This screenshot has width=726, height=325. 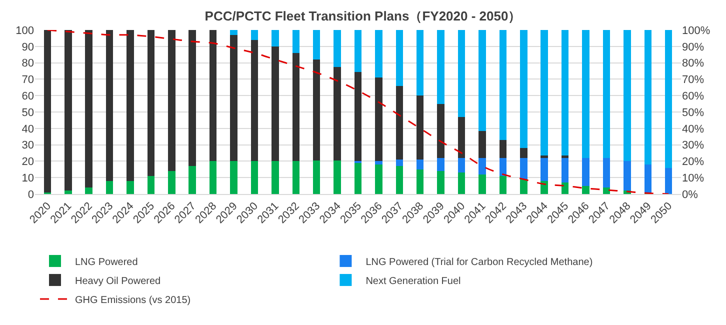 I want to click on y2-tick-label: 50%, so click(x=693, y=112).